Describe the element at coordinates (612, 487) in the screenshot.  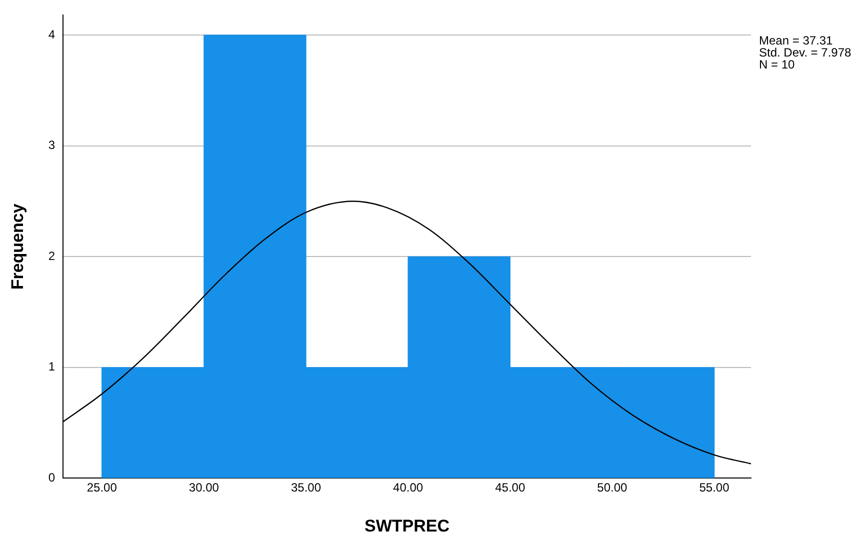
I see `x-tick-label: 50.00` at that location.